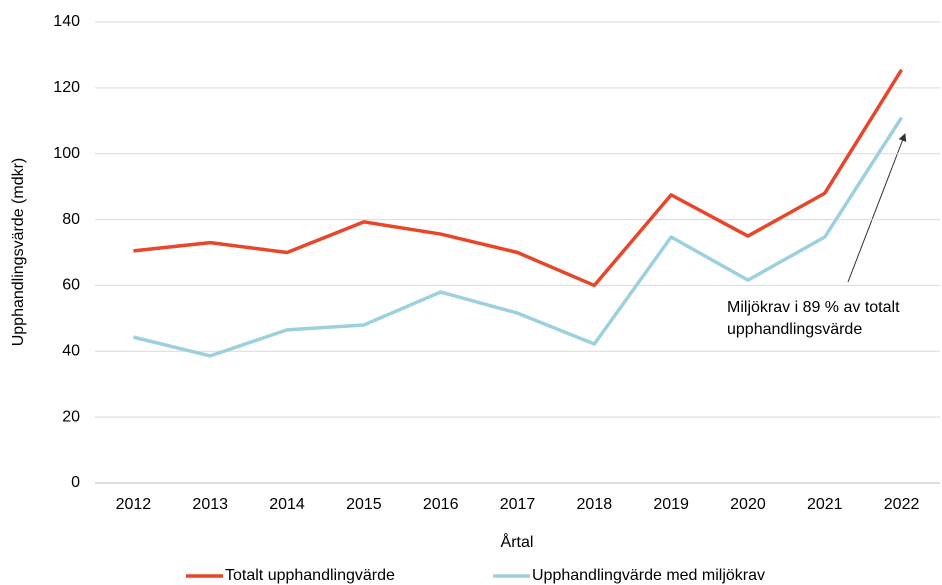 This screenshot has width=942, height=585. I want to click on y-tick-label: 140, so click(66, 21).